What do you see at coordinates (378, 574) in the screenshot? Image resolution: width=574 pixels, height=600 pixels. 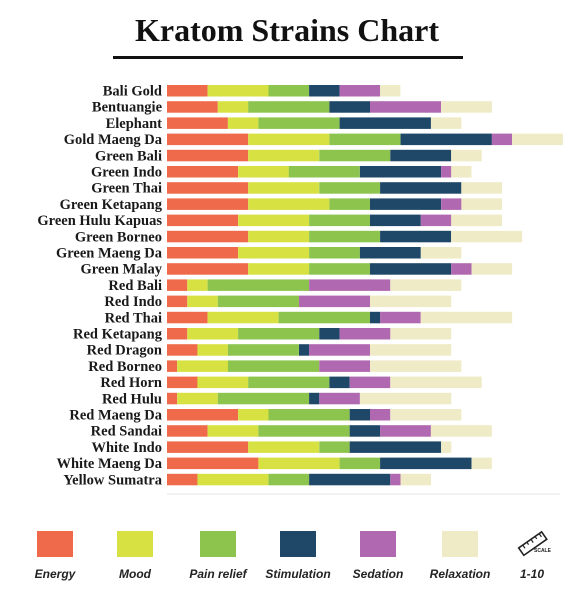 I see `legend-label-sedation: Sedation` at bounding box center [378, 574].